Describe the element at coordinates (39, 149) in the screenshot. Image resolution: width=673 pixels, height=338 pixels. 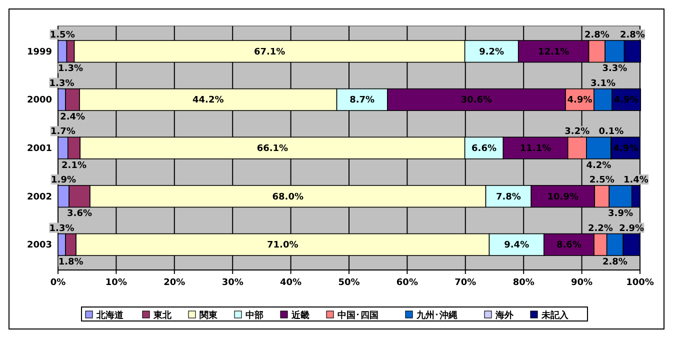
I see `y-tick-label: 2001` at that location.